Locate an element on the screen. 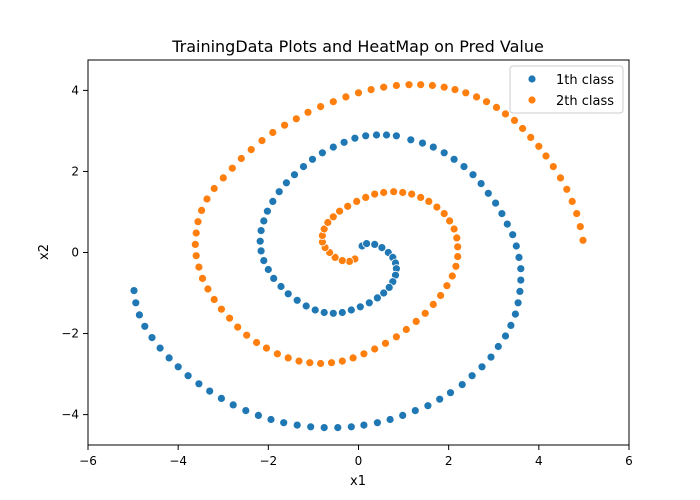 The width and height of the screenshot is (700, 500). x-tick-label: −6 is located at coordinates (88, 461).